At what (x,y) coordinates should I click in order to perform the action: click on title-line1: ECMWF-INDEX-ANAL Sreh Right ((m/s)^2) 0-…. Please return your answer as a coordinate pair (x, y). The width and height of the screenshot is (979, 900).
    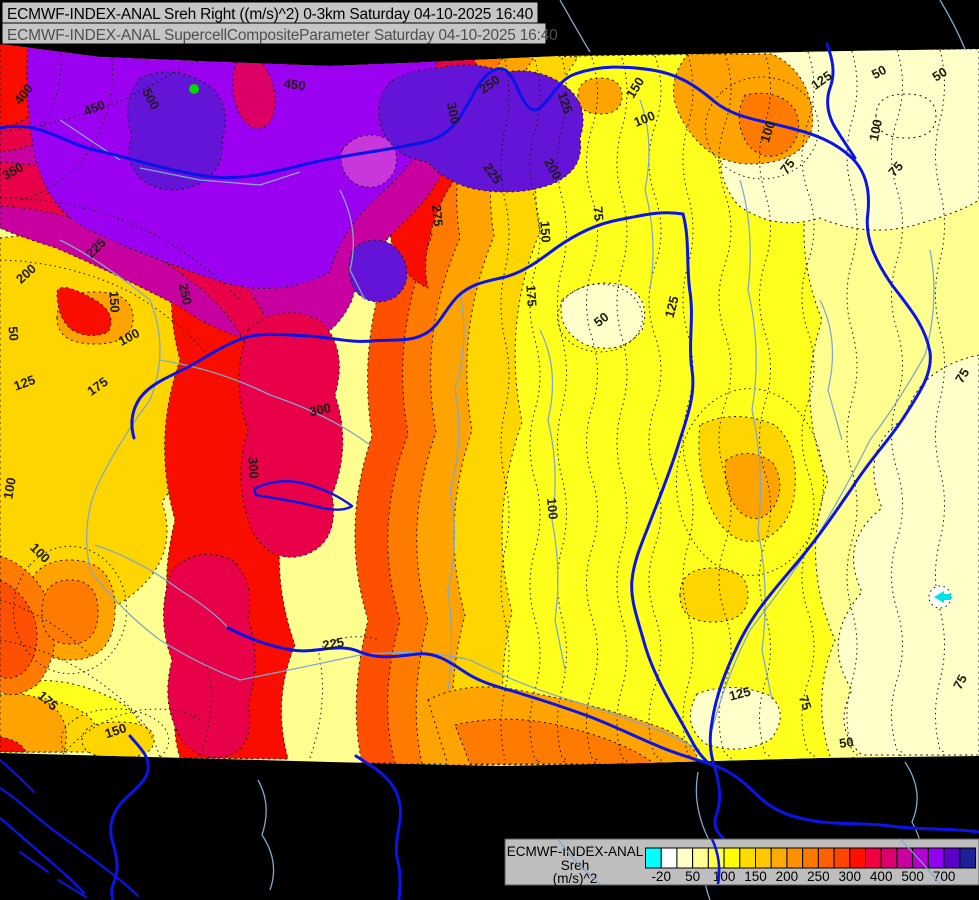
    Looking at the image, I should click on (270, 14).